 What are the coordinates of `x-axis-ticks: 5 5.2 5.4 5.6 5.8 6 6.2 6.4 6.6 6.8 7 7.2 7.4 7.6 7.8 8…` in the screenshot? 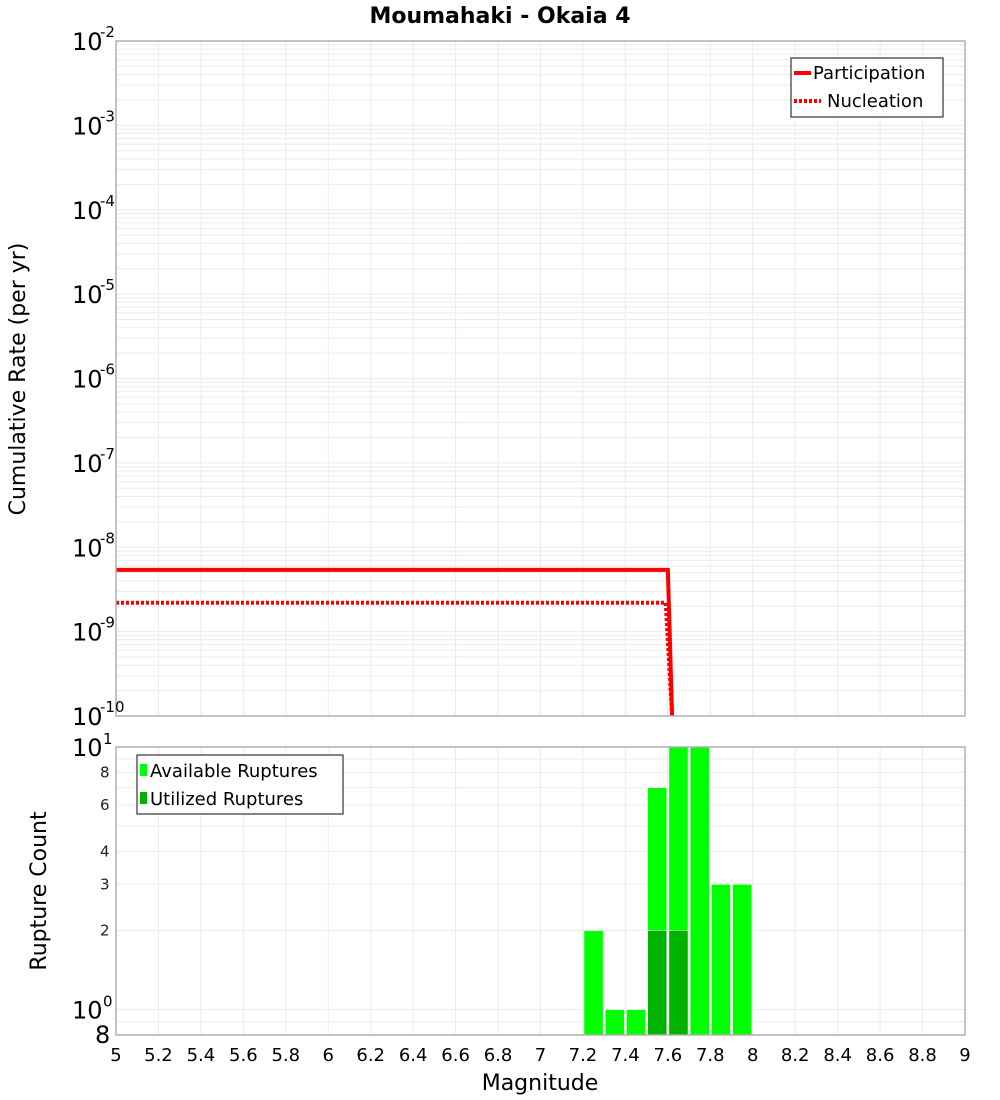 It's located at (540, 1055).